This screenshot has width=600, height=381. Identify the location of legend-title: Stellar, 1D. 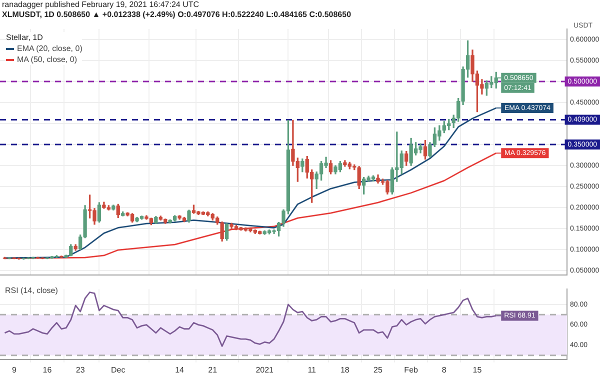
(25, 37).